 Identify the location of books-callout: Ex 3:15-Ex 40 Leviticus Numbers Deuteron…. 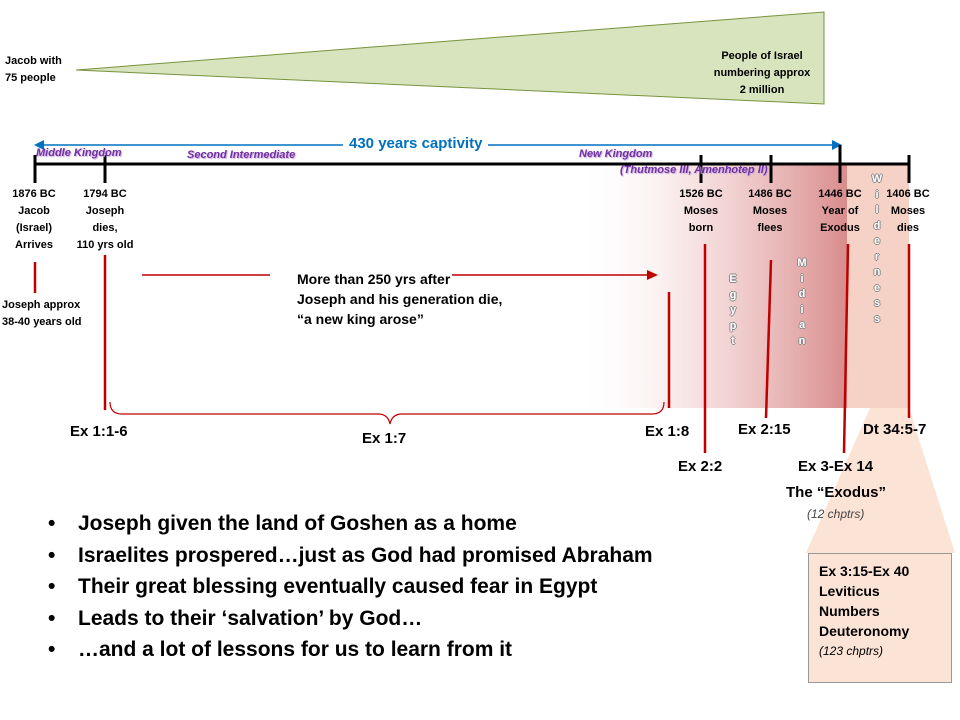
(880, 618).